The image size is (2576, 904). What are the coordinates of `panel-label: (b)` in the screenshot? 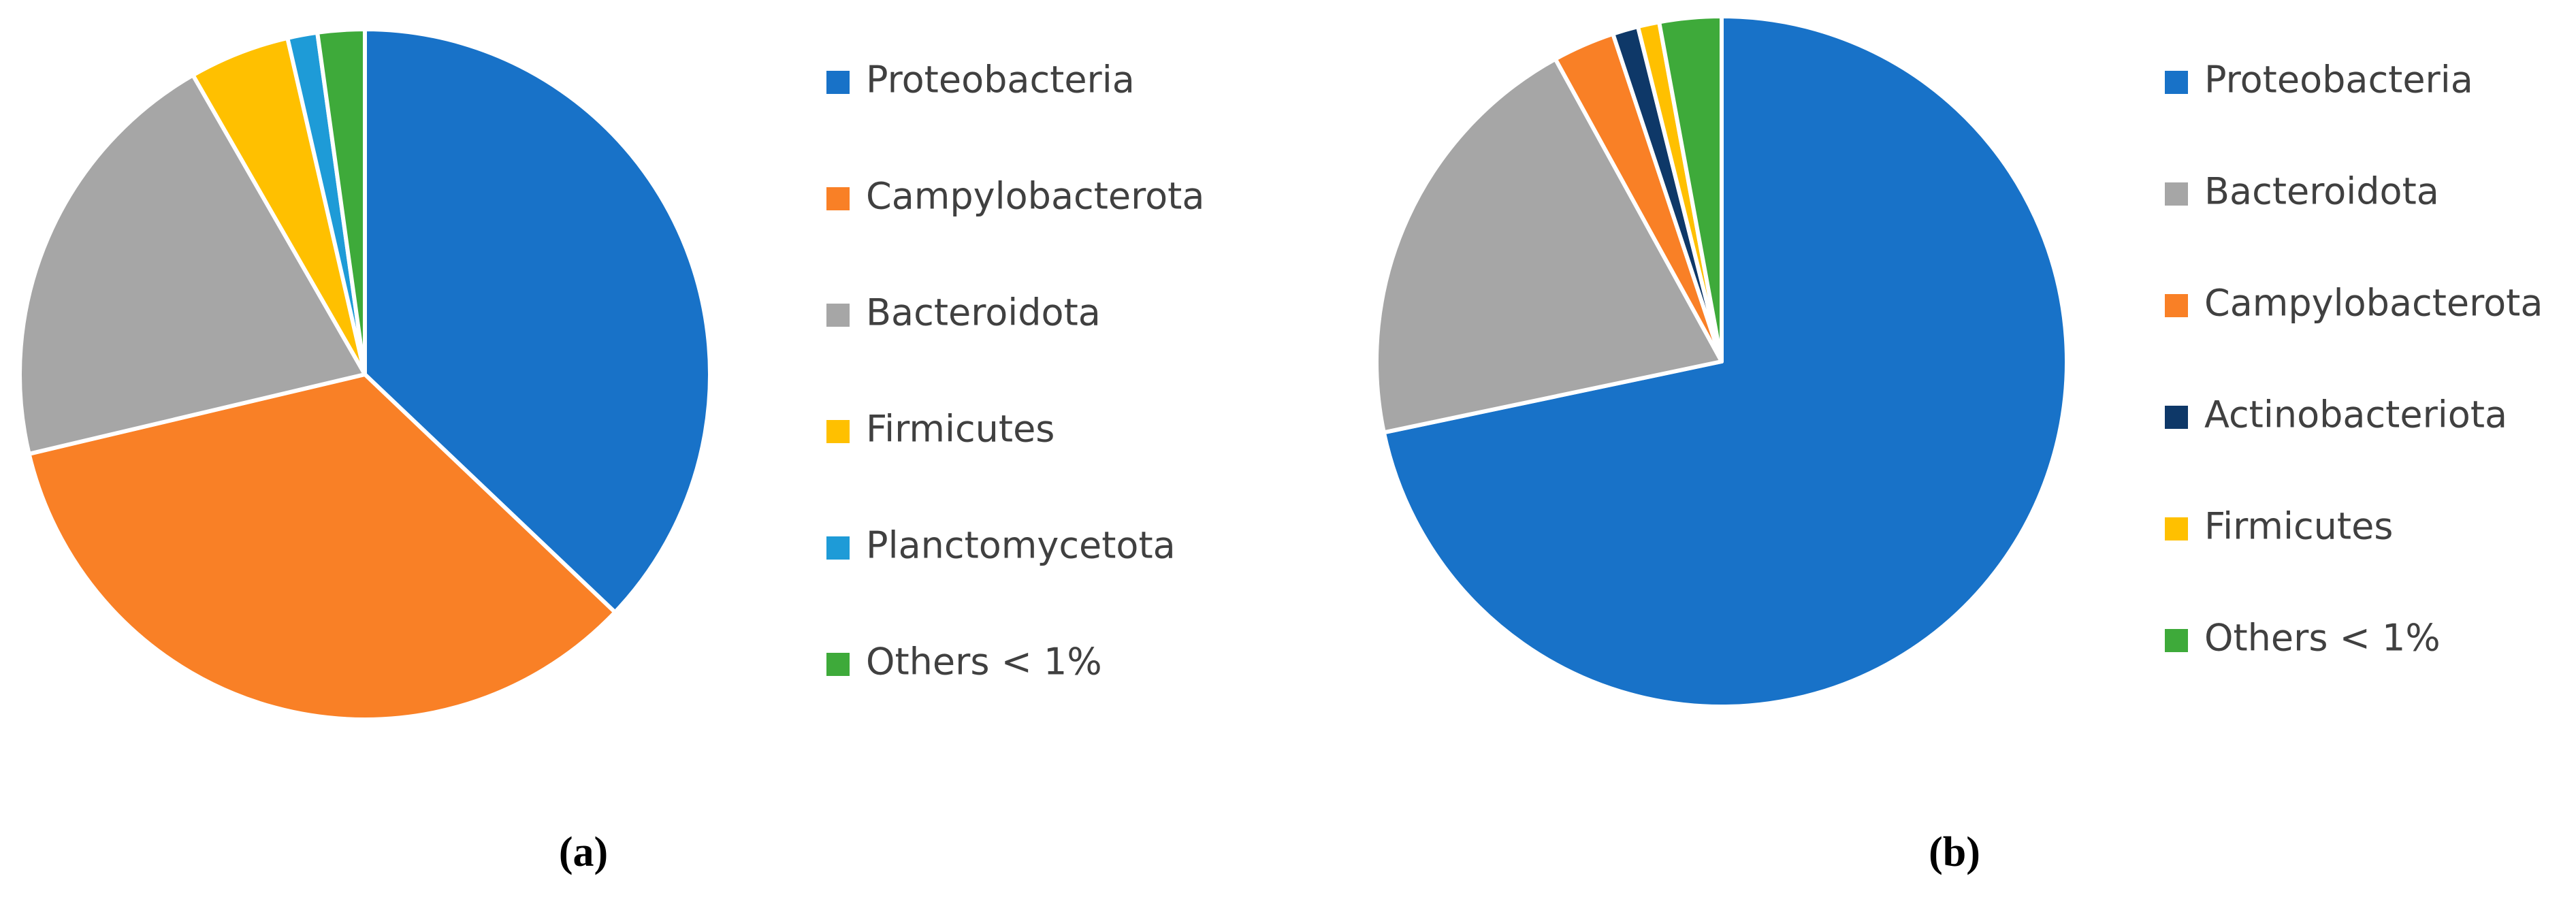 It's located at (1954, 852).